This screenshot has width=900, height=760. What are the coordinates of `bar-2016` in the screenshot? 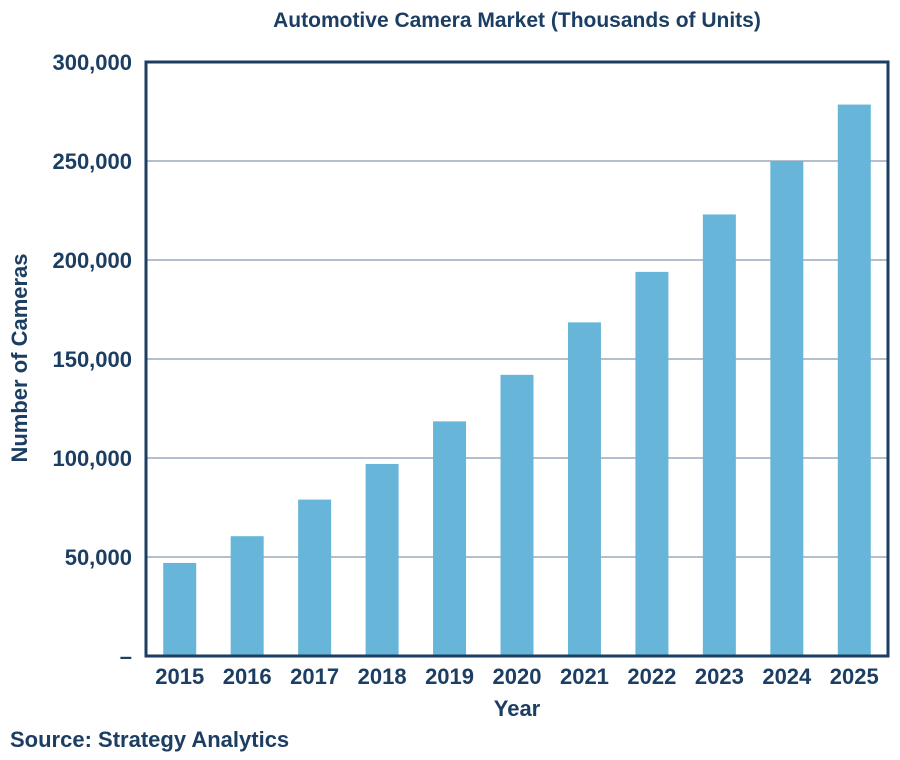 It's located at (247, 596).